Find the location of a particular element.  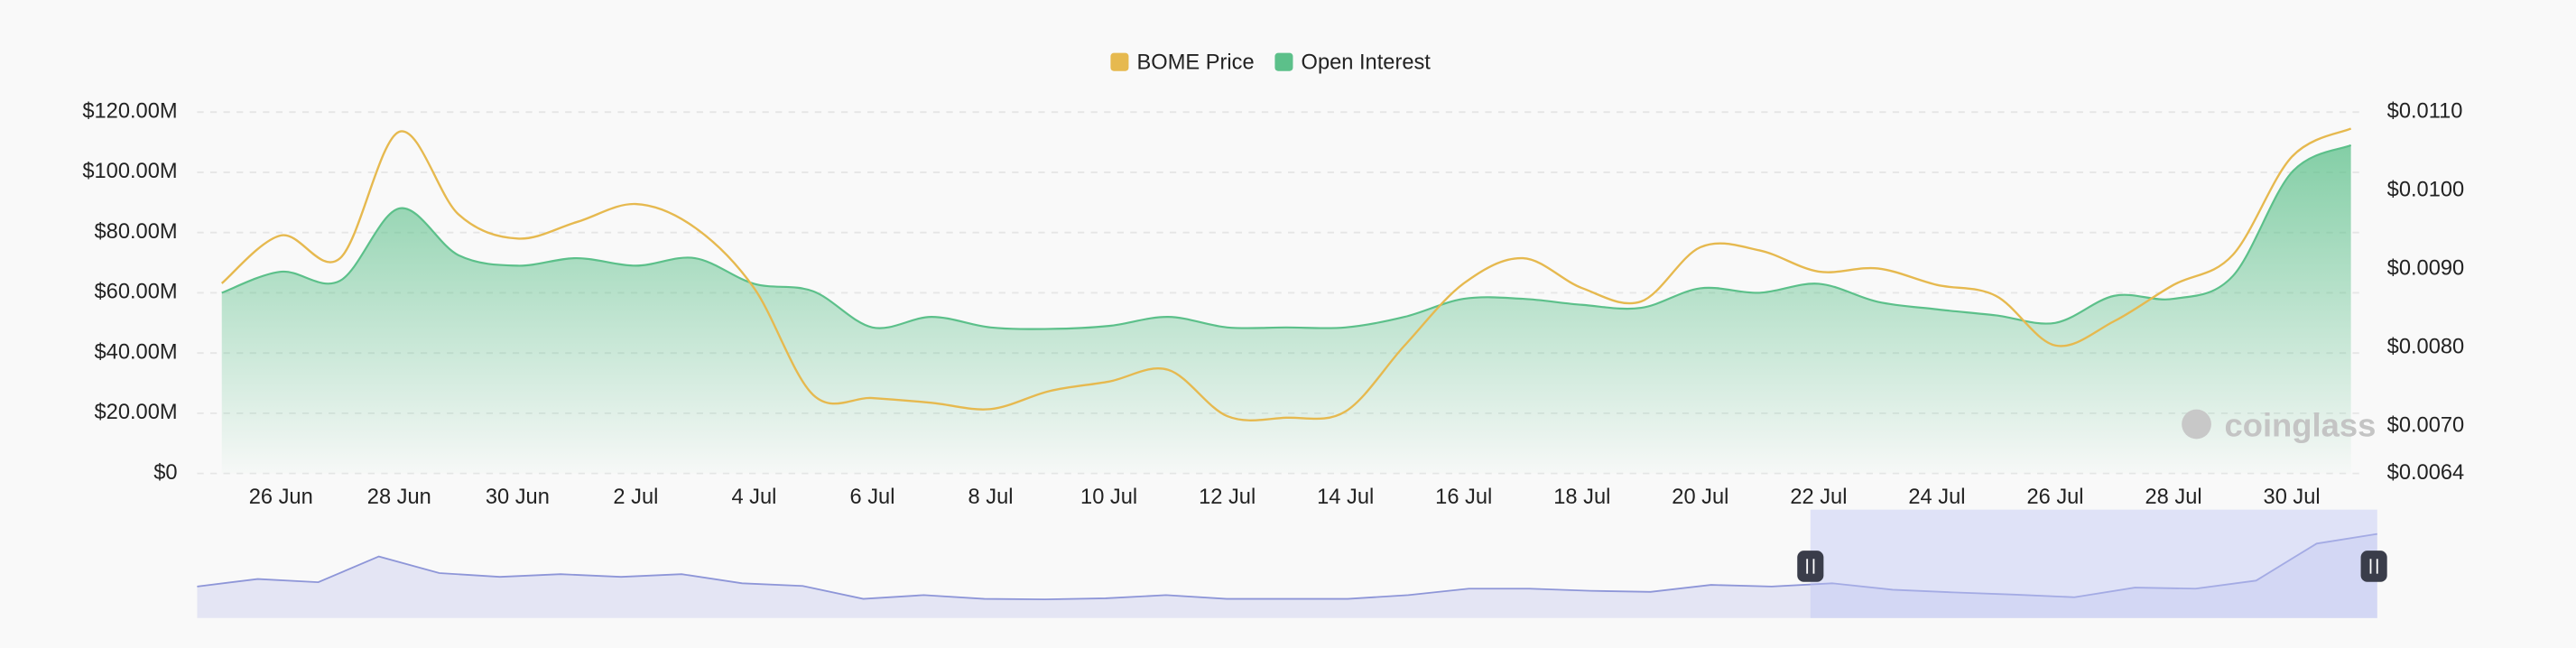

x-tick-label: 30 Jun is located at coordinates (518, 498).